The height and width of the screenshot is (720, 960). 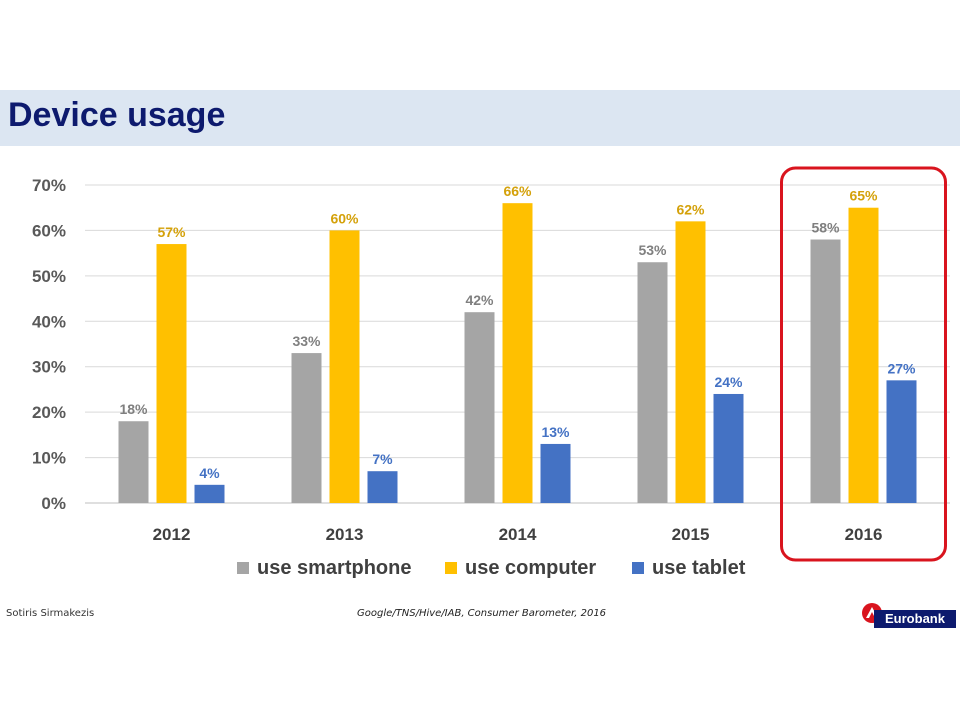 I want to click on legend-label: use computer, so click(x=530, y=568).